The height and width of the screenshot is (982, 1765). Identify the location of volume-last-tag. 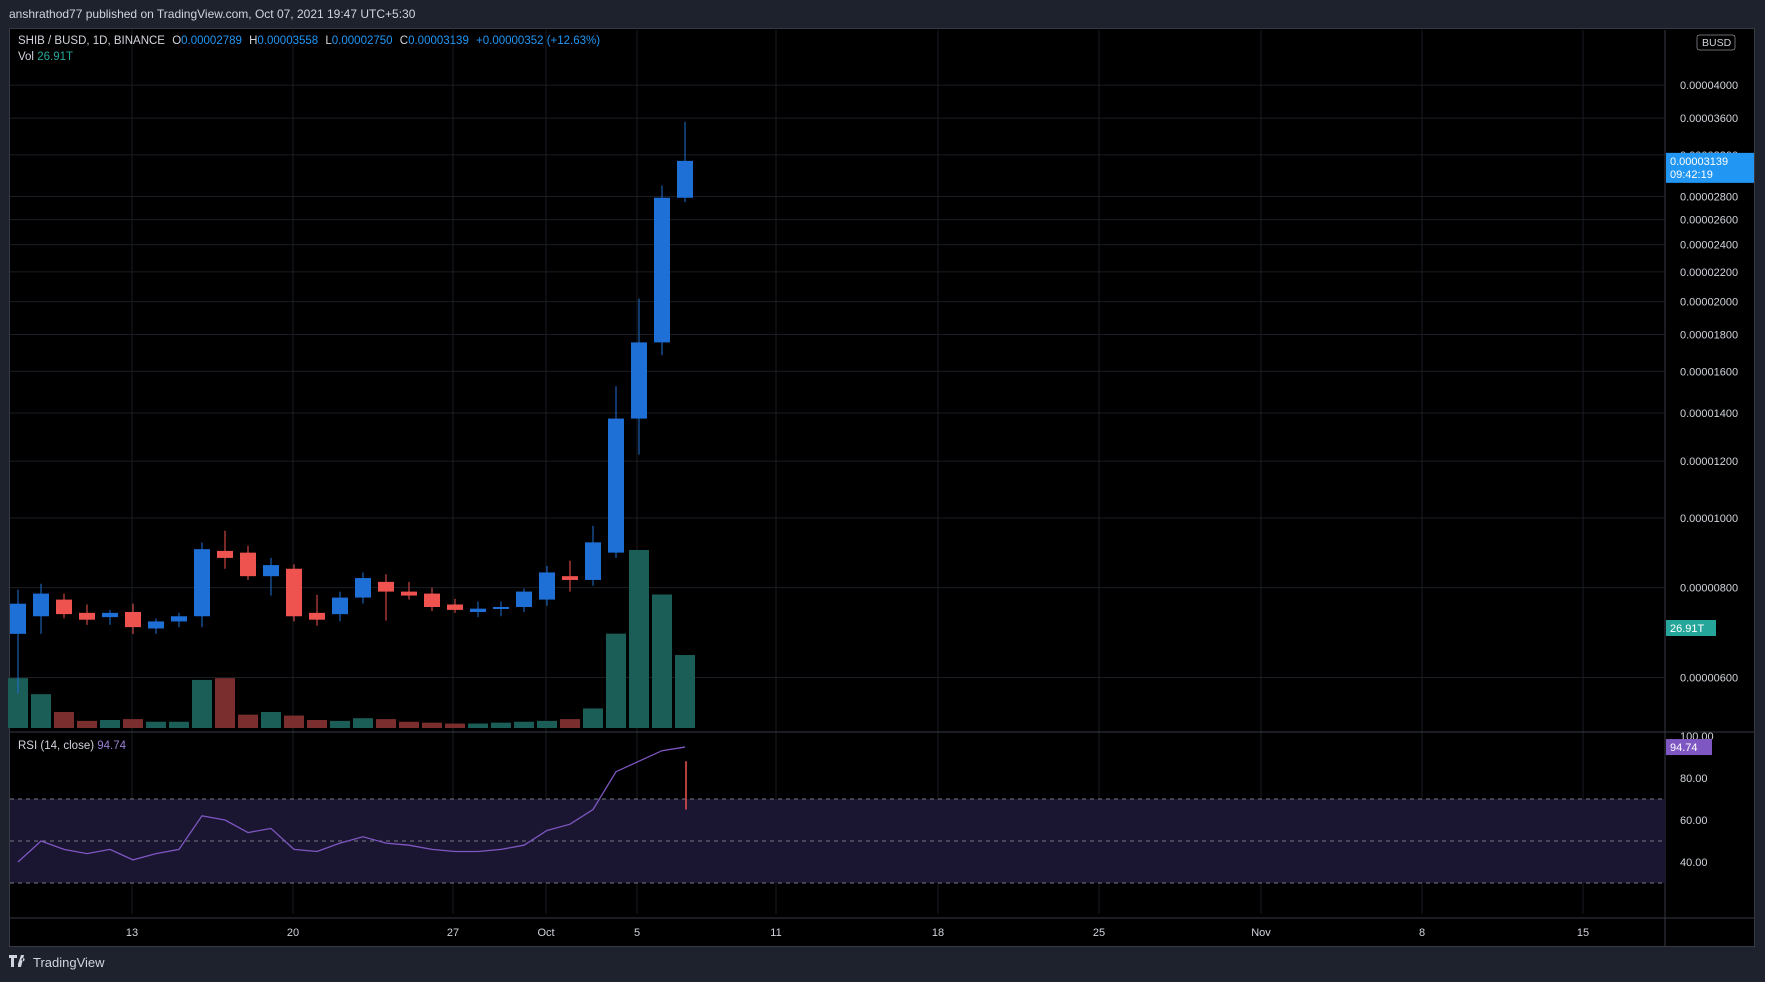
(1691, 628).